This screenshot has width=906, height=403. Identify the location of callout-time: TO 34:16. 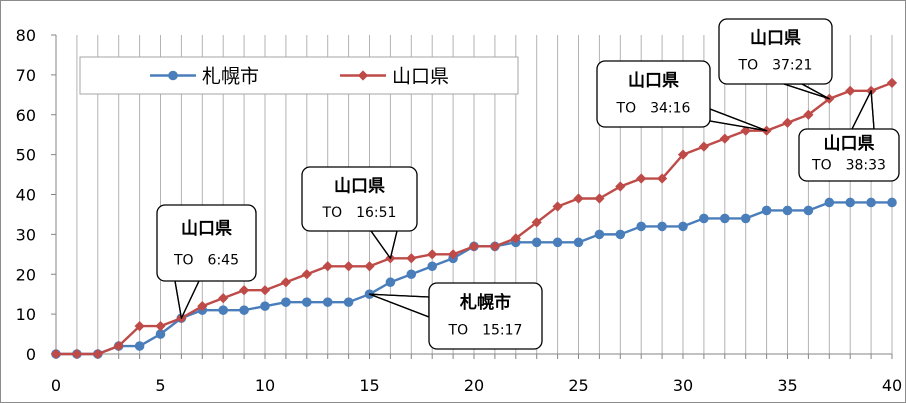
(653, 108).